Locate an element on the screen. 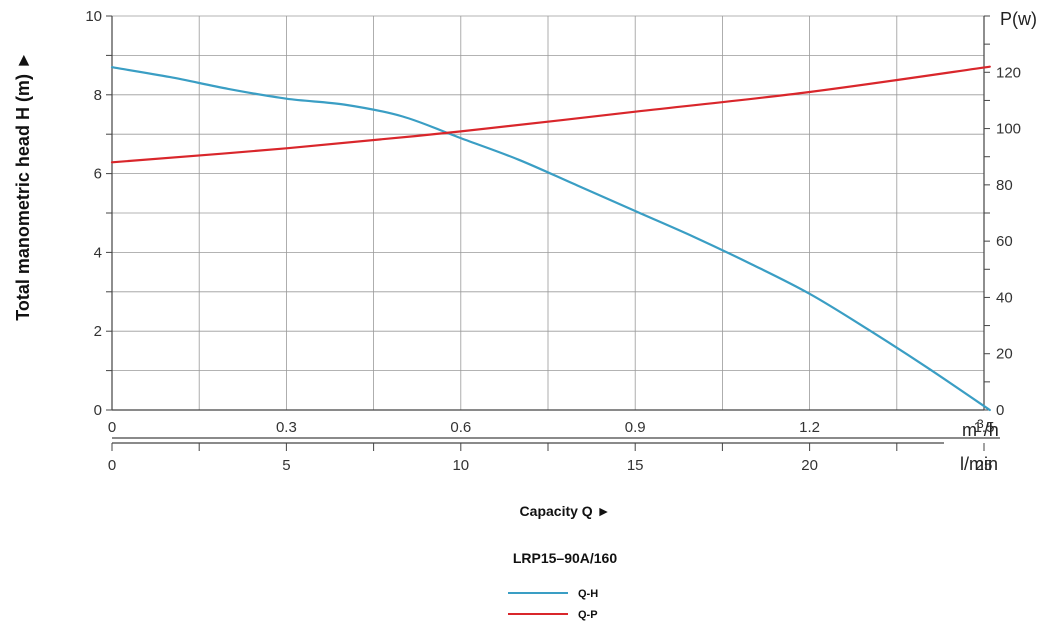  x-axis-secondary: 0 5 10 15 20 25 is located at coordinates (550, 458).